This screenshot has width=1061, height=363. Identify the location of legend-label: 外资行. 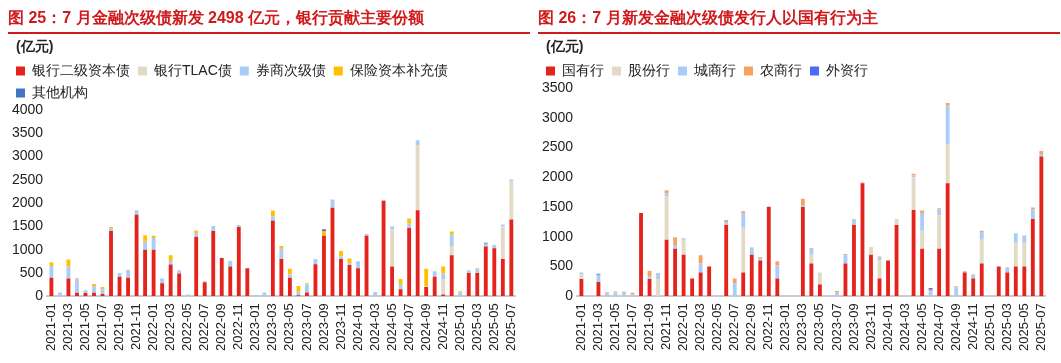
(847, 69).